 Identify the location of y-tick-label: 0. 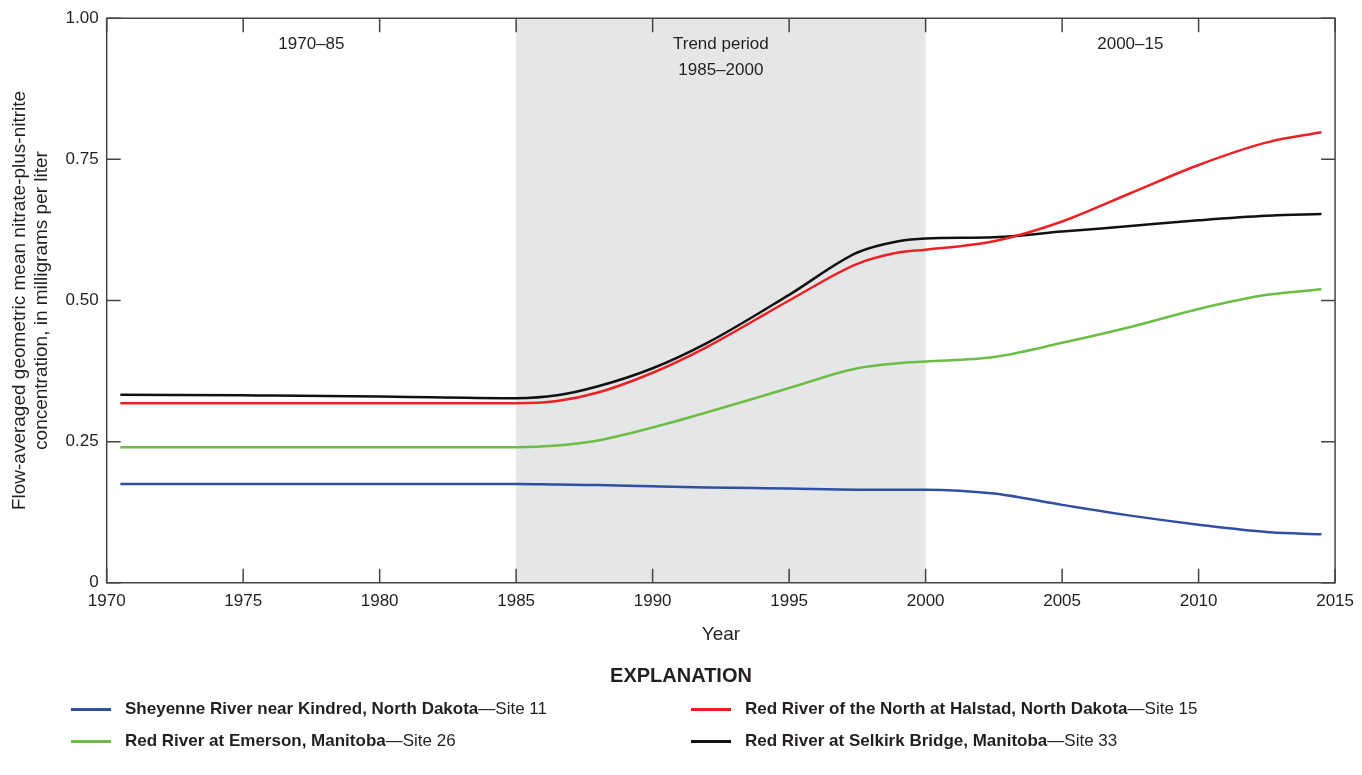
(94, 582).